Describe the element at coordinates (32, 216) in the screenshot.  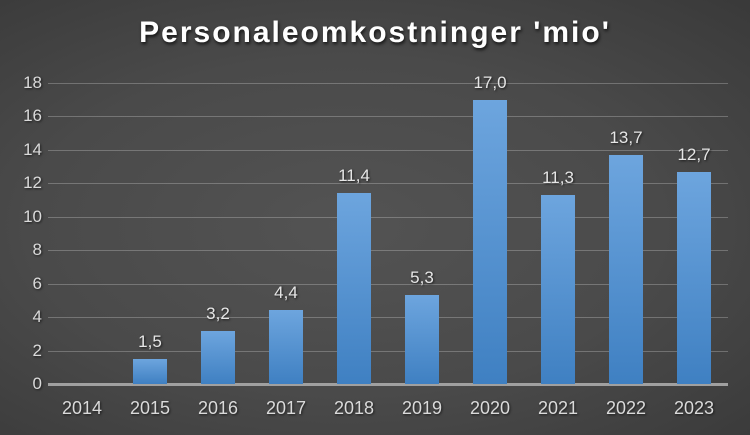
I see `y-axis-label: 10` at that location.